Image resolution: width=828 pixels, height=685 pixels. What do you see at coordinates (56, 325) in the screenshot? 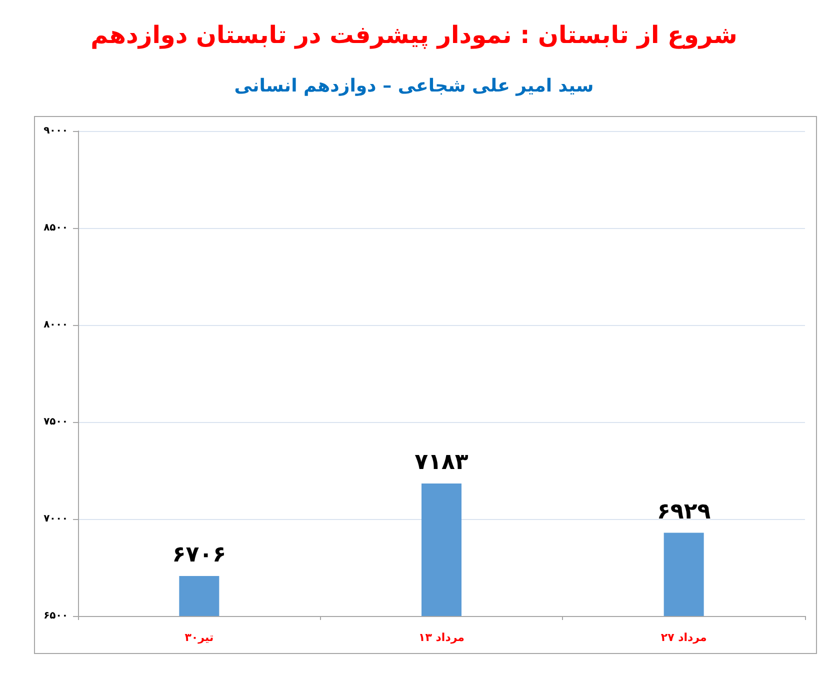
I see `y-tick-label: ۸۰۰۰` at bounding box center [56, 325].